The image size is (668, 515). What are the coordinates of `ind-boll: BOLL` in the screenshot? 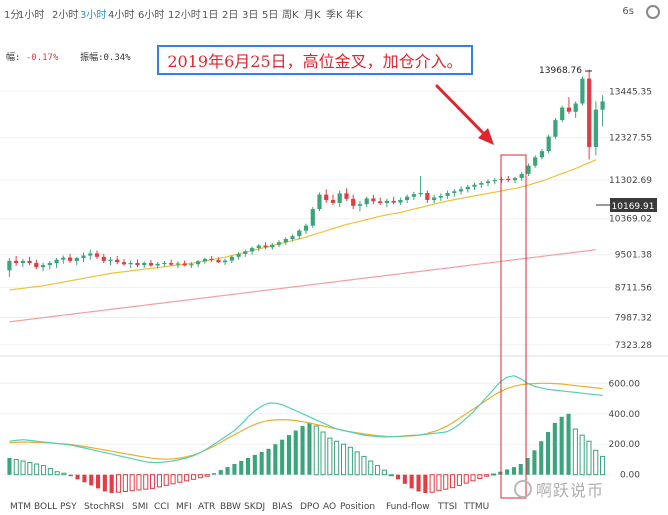 It's located at (46, 507).